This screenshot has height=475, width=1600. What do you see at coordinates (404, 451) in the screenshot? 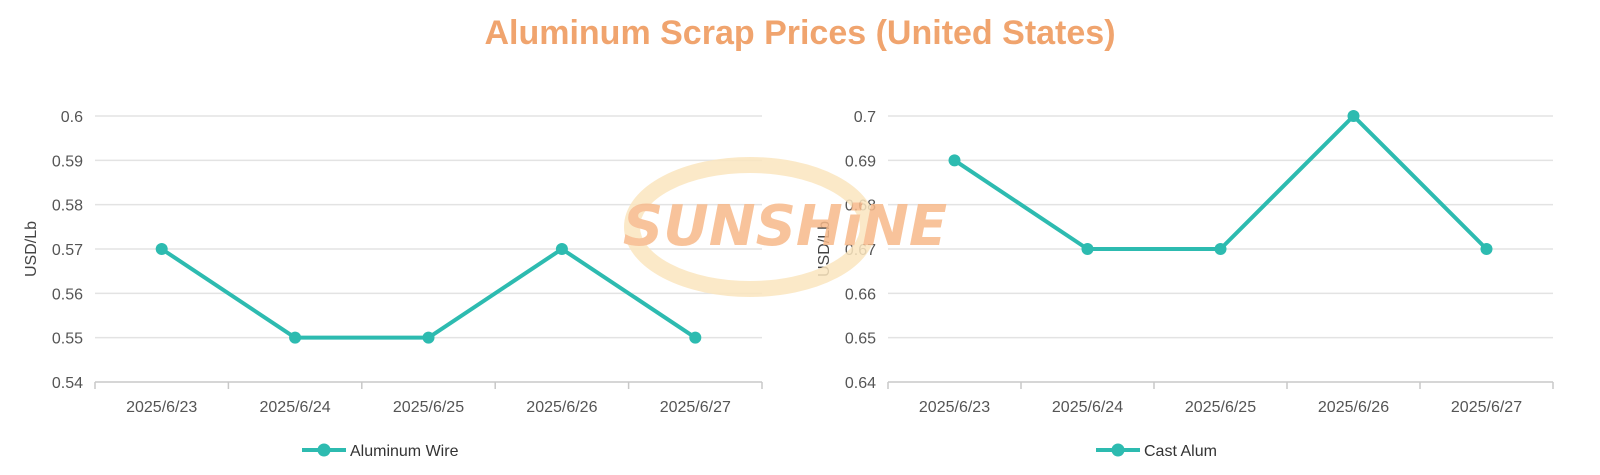
I see `legend-label: Aluminum Wire` at bounding box center [404, 451].